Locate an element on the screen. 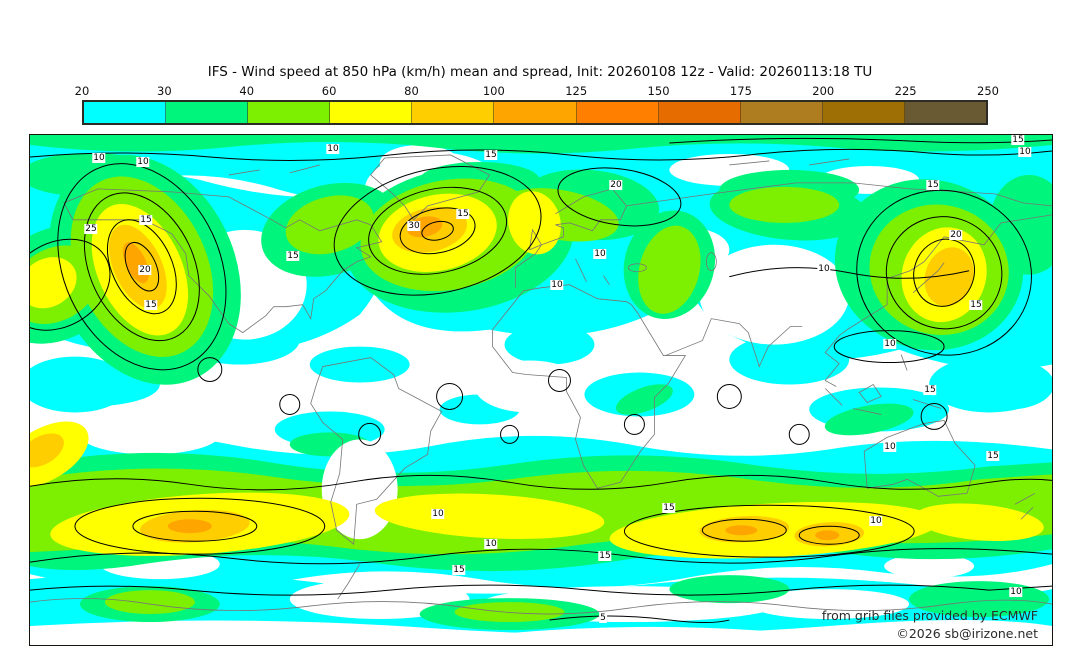  colorbar-tick-label: 20 is located at coordinates (82, 91).